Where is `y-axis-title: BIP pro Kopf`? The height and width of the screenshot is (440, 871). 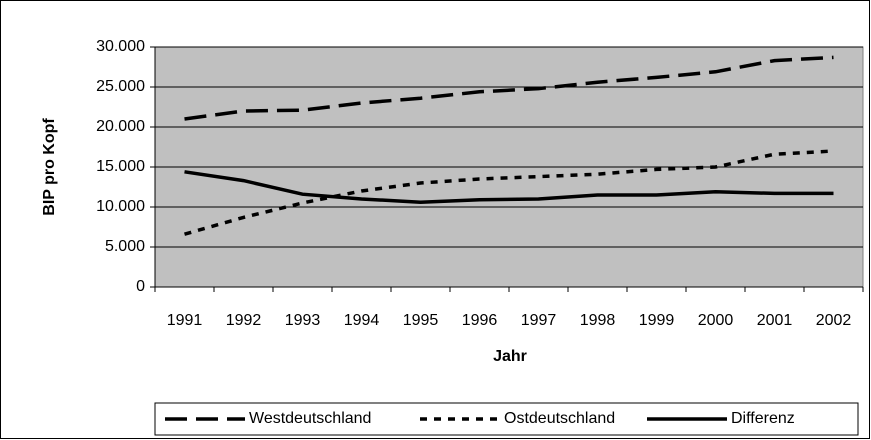 y-axis-title: BIP pro Kopf is located at coordinates (49, 167).